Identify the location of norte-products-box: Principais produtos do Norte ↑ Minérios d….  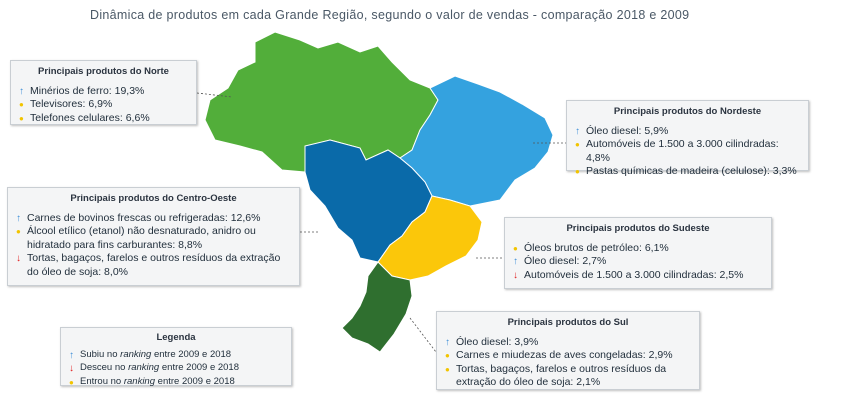
(103, 92).